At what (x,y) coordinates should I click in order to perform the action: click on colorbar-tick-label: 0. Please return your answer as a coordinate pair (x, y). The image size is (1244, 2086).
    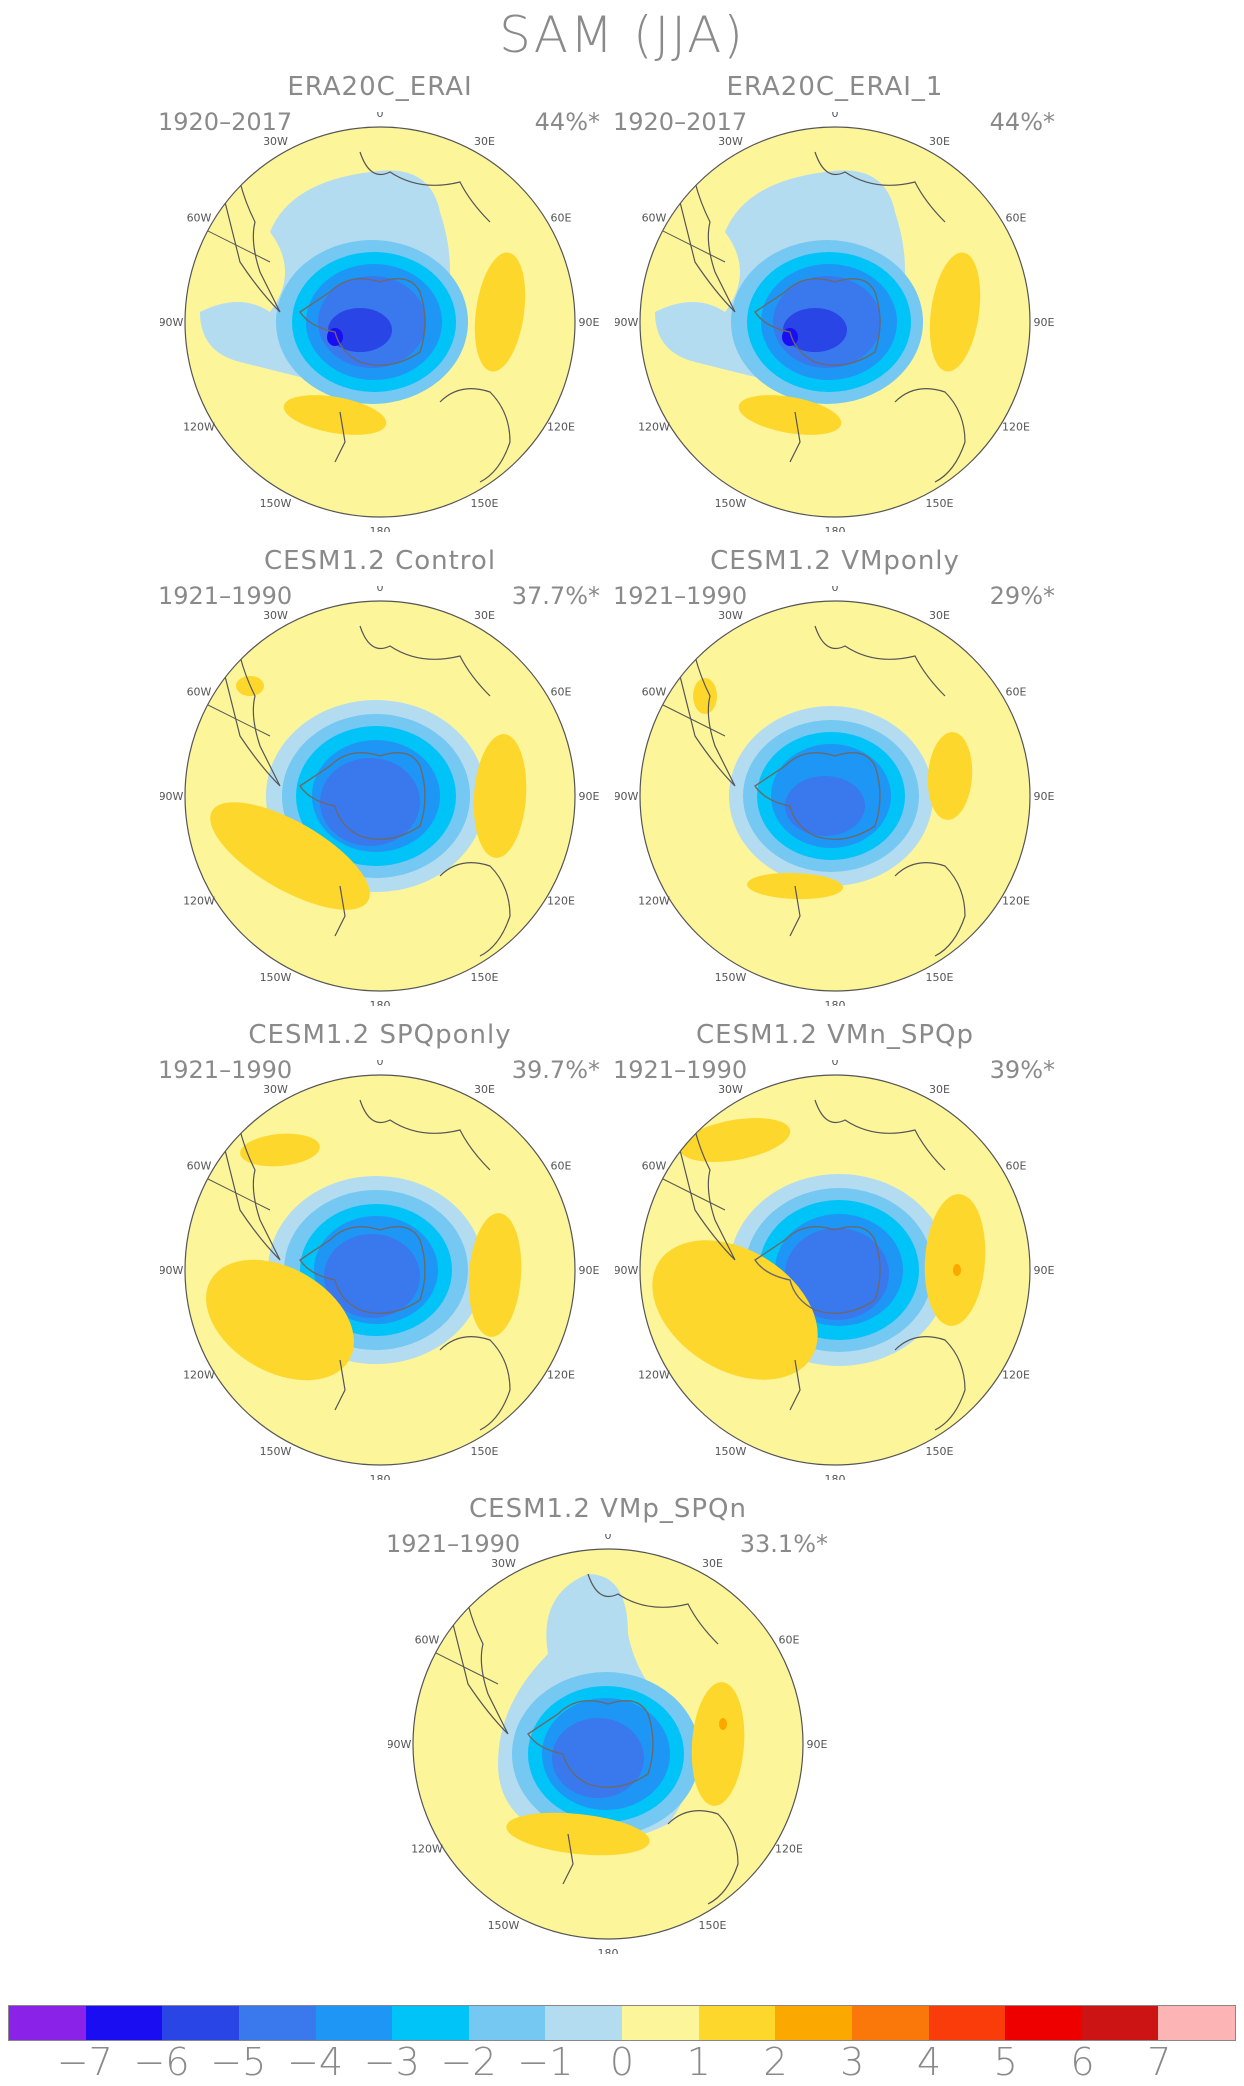
    Looking at the image, I should click on (622, 2062).